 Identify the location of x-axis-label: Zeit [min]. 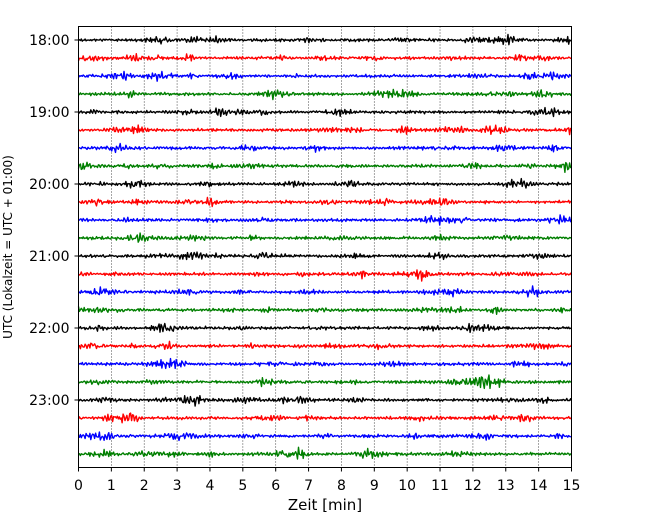
(325, 505).